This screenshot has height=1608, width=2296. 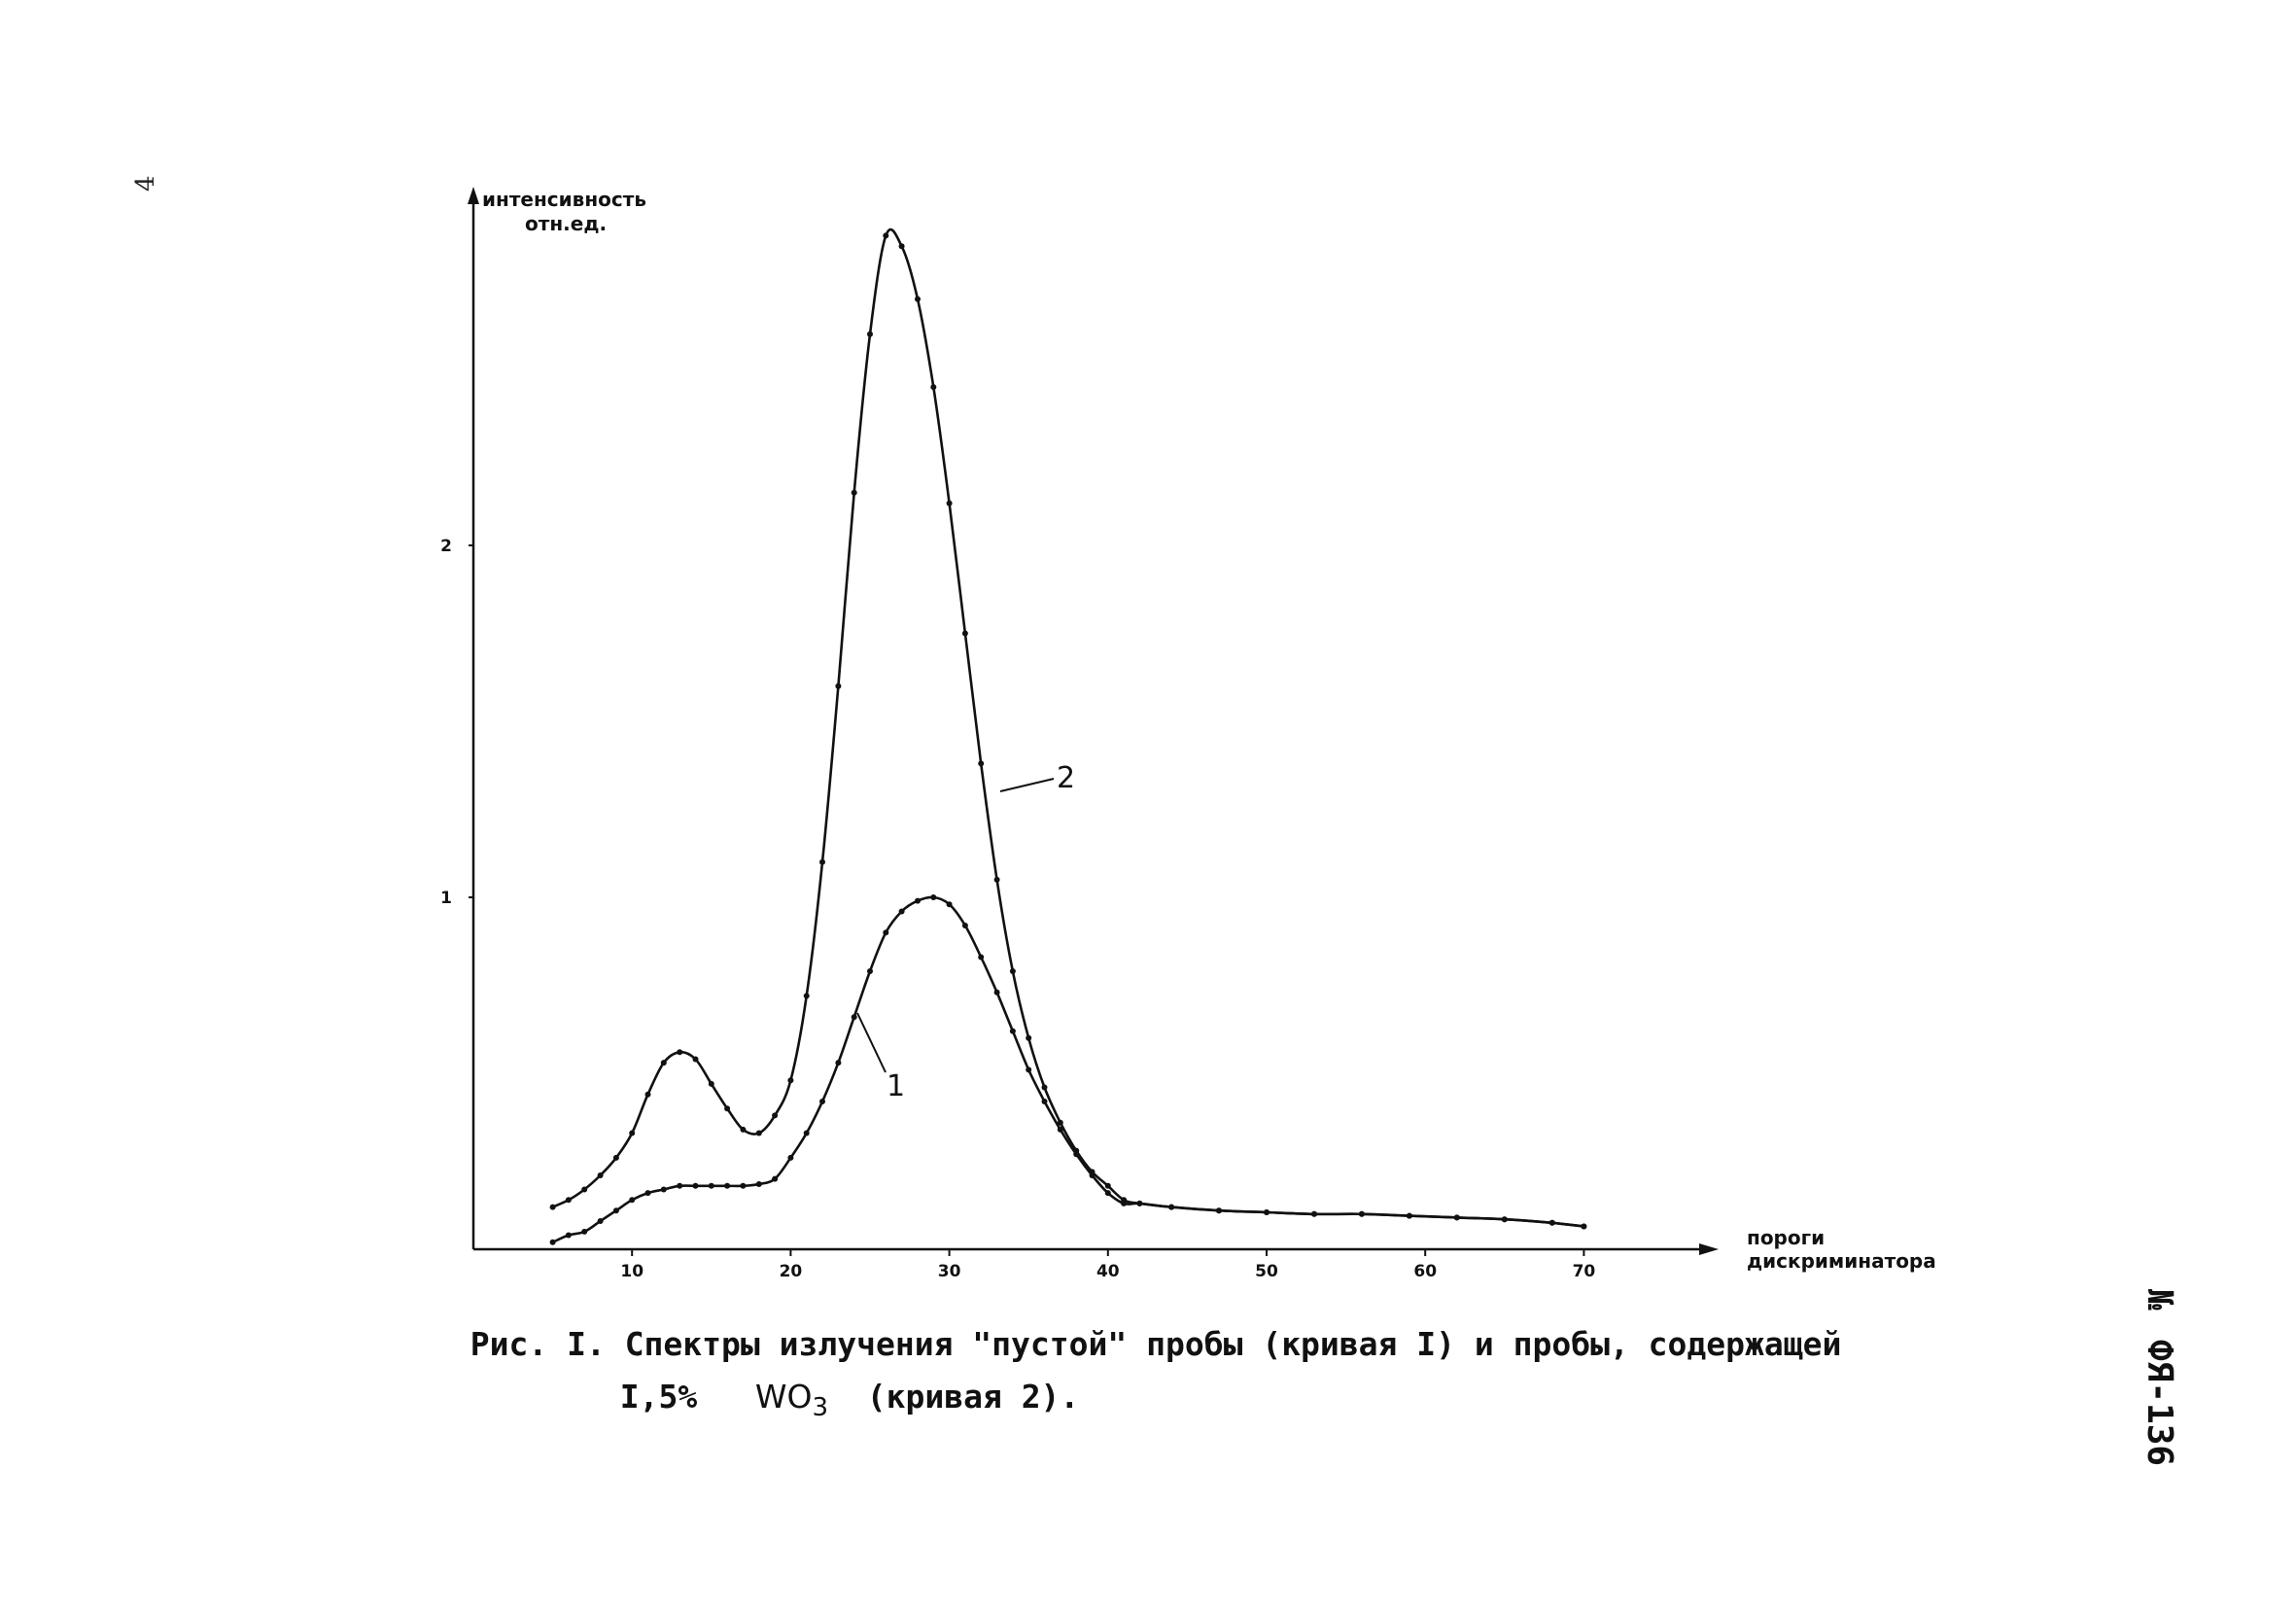 What do you see at coordinates (1786, 1237) in the screenshot?
I see `x-axis-title-line1: пороги` at bounding box center [1786, 1237].